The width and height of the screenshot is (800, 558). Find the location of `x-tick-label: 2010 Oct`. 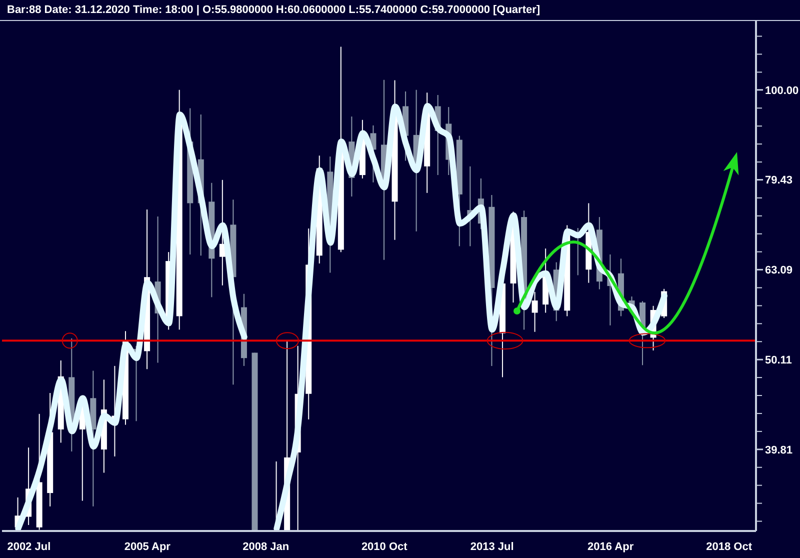

x-tick-label: 2010 Oct is located at coordinates (384, 546).